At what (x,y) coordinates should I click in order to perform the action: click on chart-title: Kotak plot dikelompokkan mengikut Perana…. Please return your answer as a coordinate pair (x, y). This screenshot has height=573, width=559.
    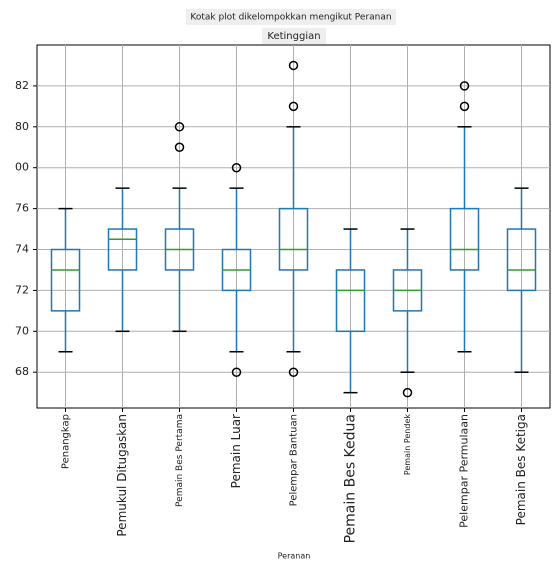
    Looking at the image, I should click on (290, 18).